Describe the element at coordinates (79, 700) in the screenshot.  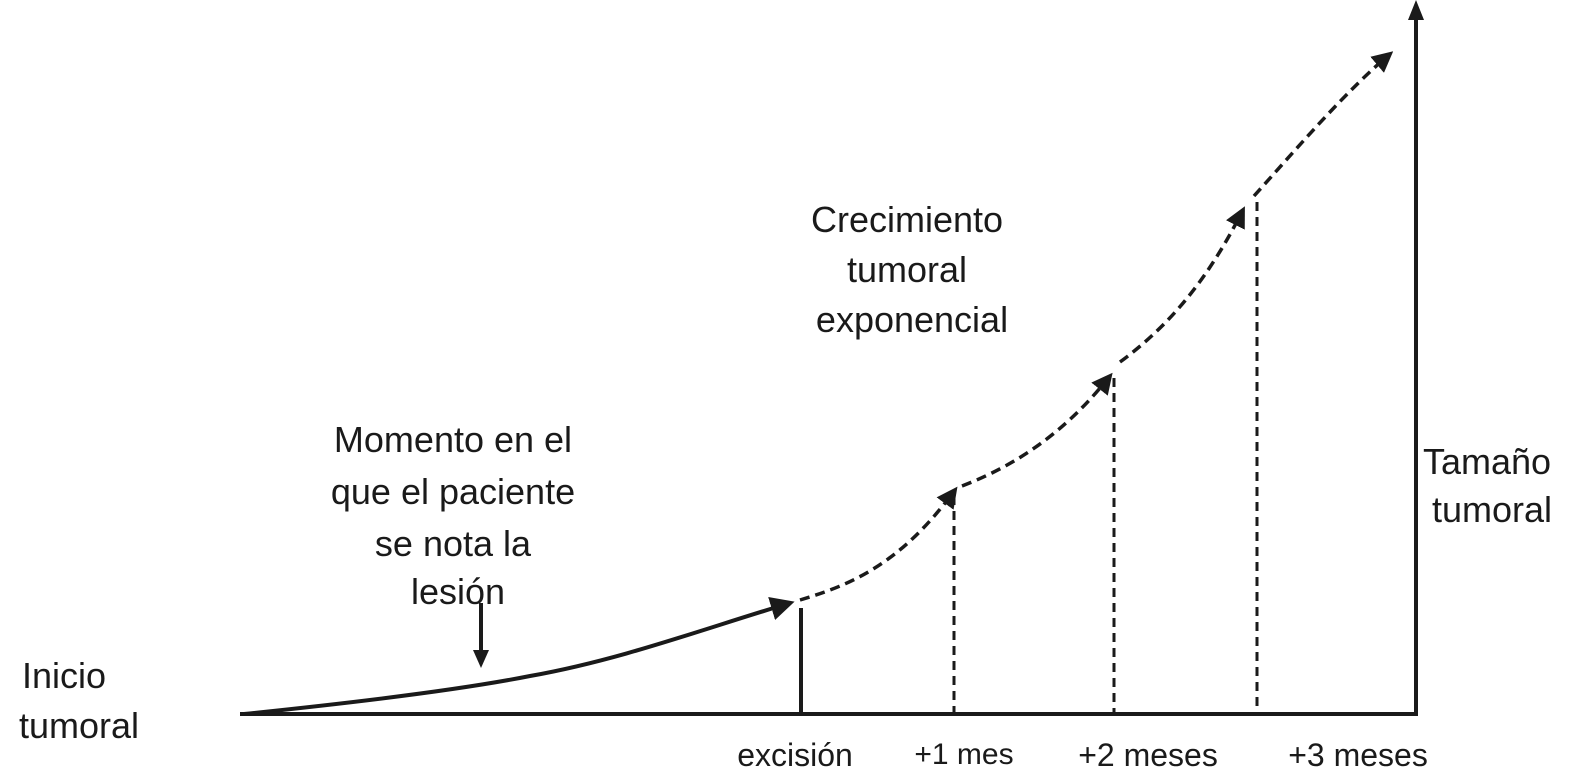
I see `inicio-label: Inicio tumoral` at that location.